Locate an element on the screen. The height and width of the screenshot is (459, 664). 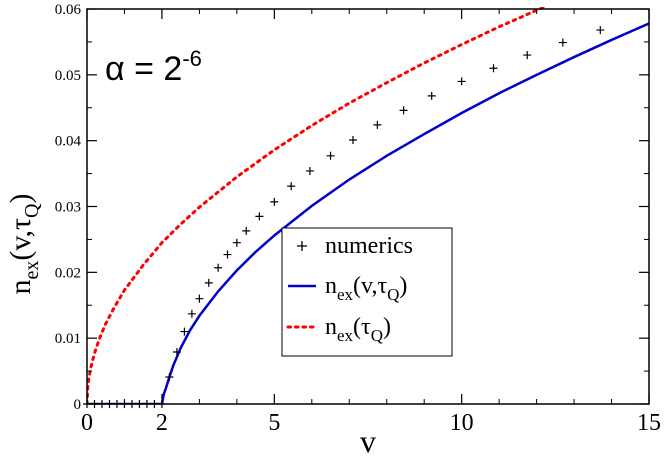
legend-label-nex-v-tauq: nex(v,τQ) is located at coordinates (366, 288).